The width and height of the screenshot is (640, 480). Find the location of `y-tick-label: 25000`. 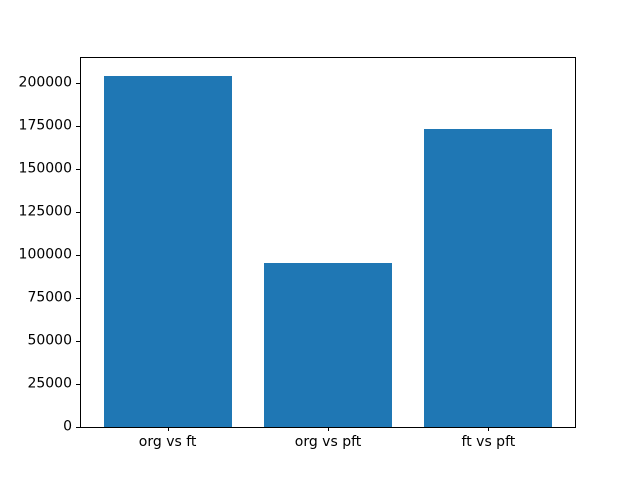

y-tick-label: 25000 is located at coordinates (49, 383).